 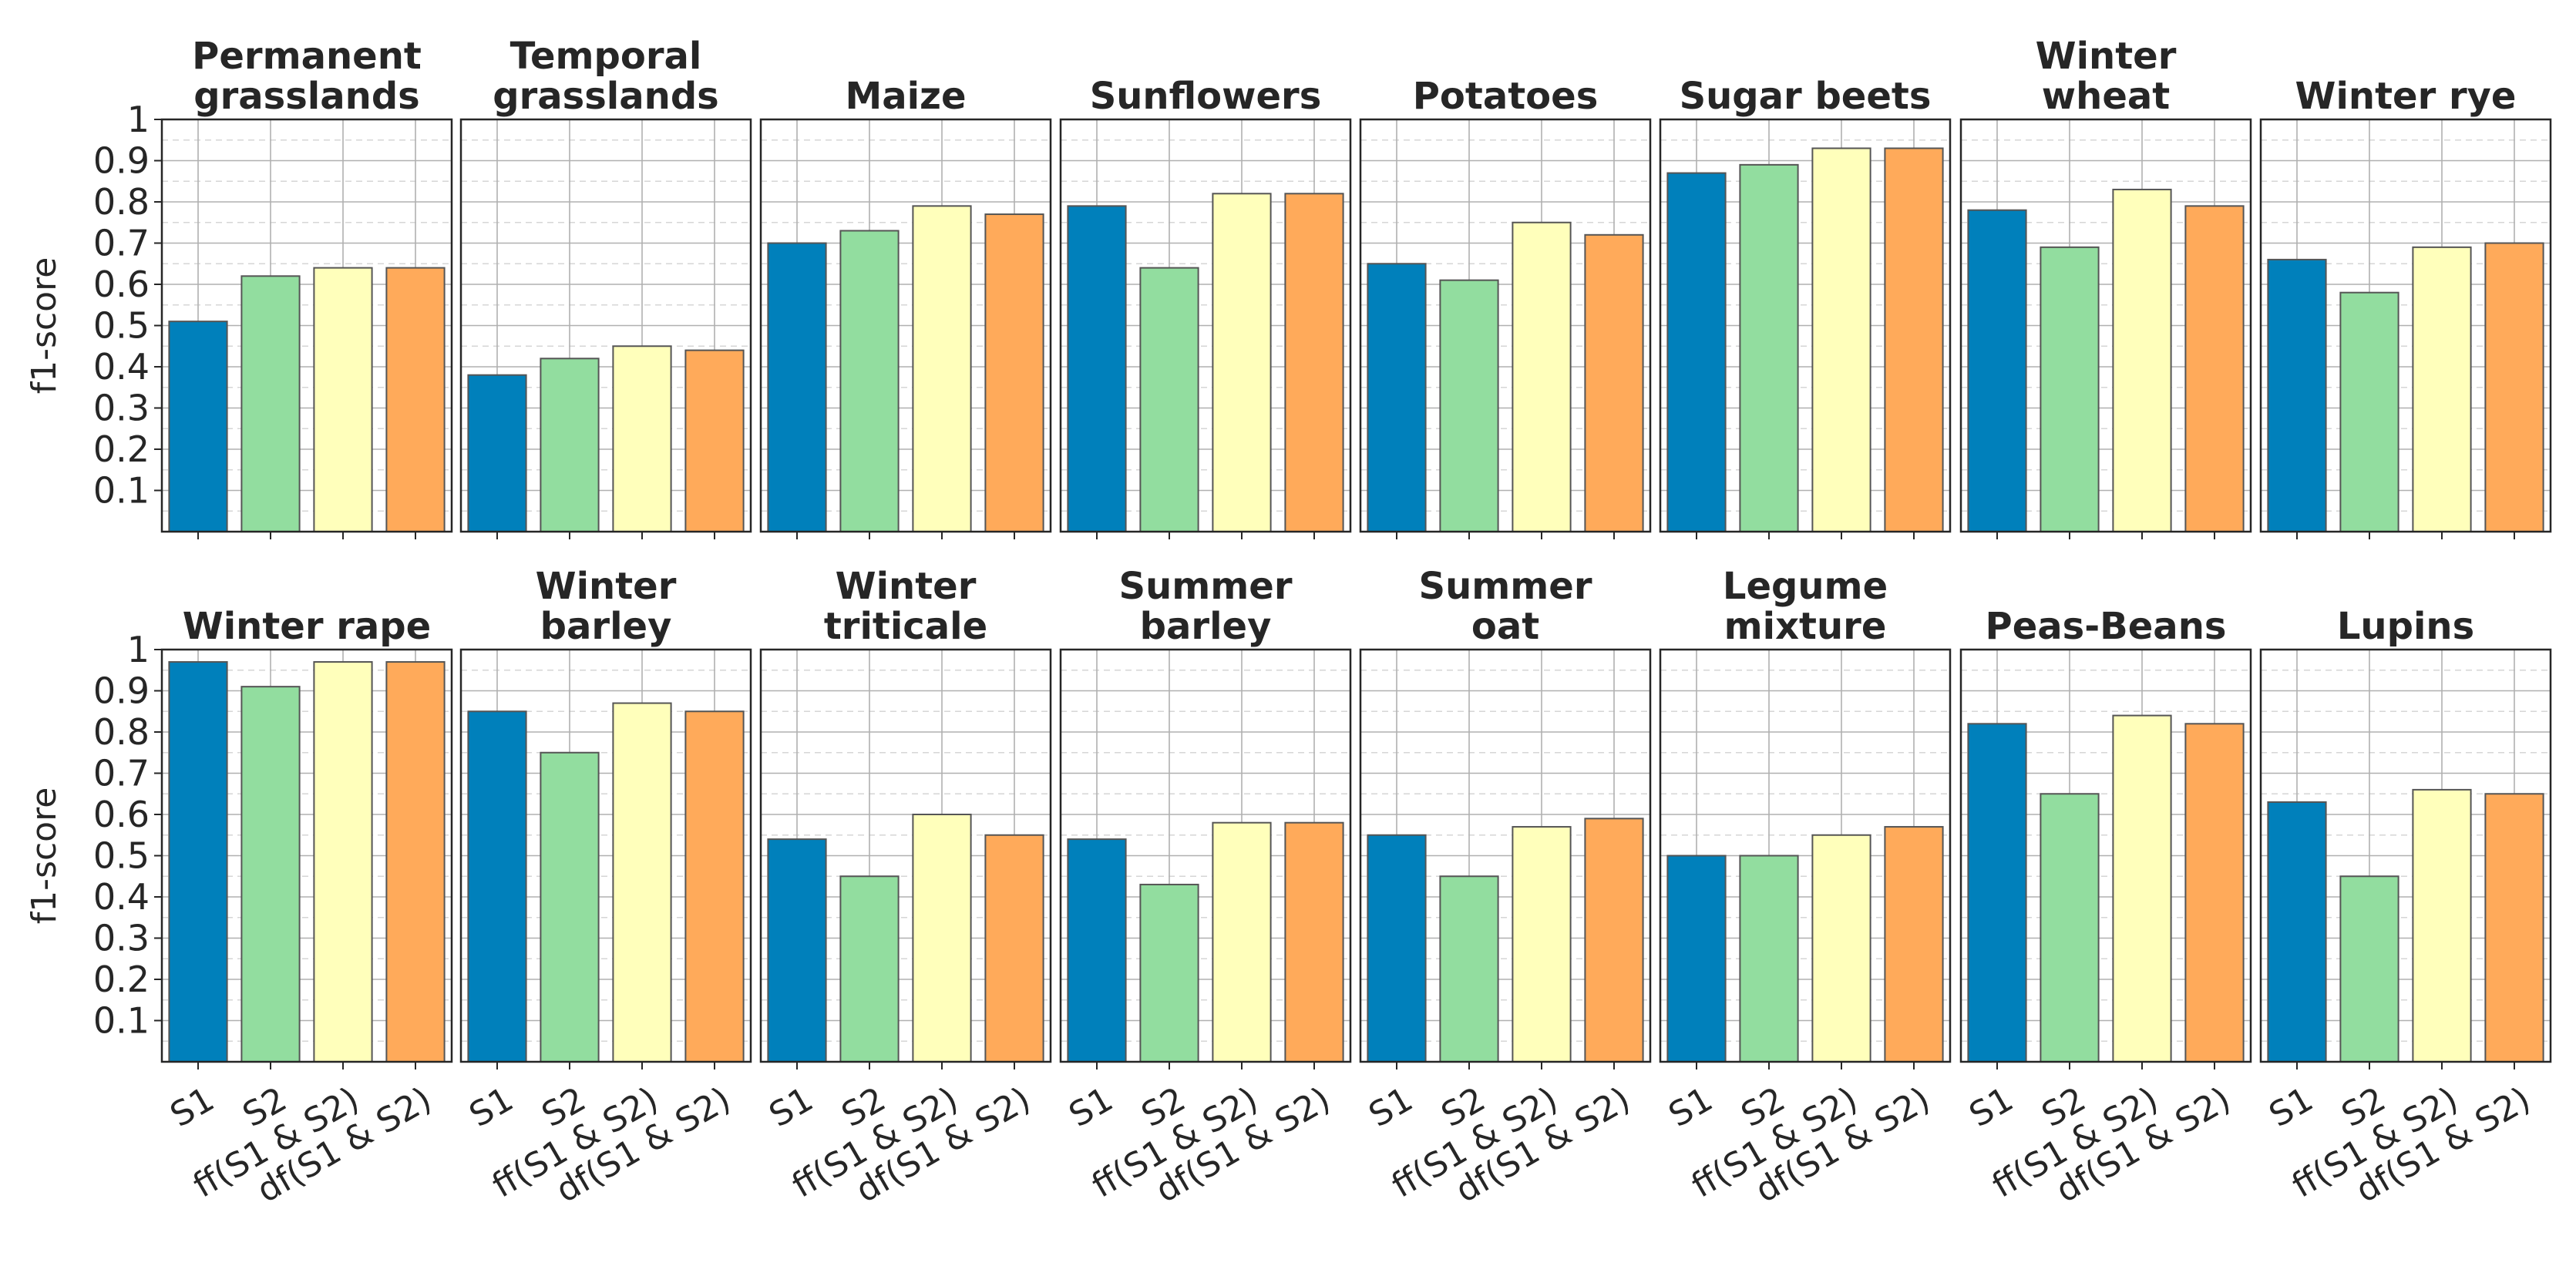 I want to click on panel-title: Sunflowers, so click(x=1206, y=97).